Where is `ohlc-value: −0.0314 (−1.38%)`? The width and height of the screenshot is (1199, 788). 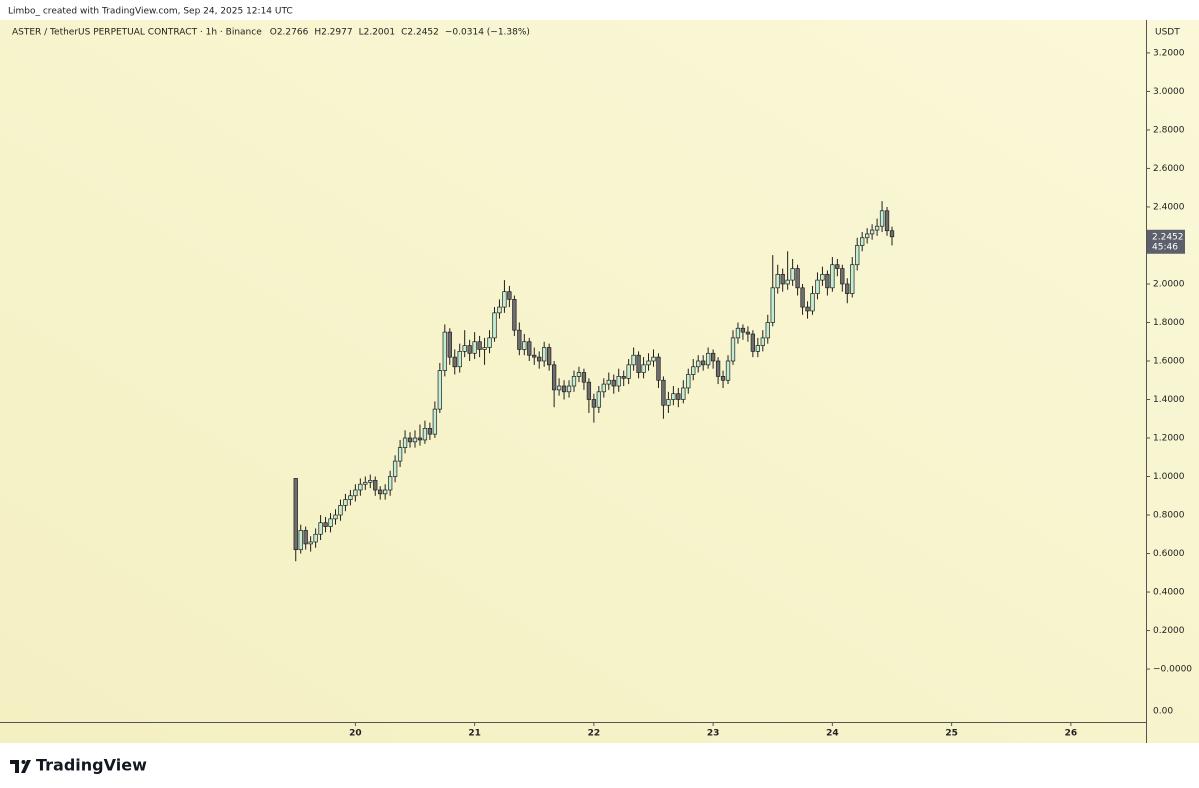
ohlc-value: −0.0314 (−1.38%) is located at coordinates (487, 33).